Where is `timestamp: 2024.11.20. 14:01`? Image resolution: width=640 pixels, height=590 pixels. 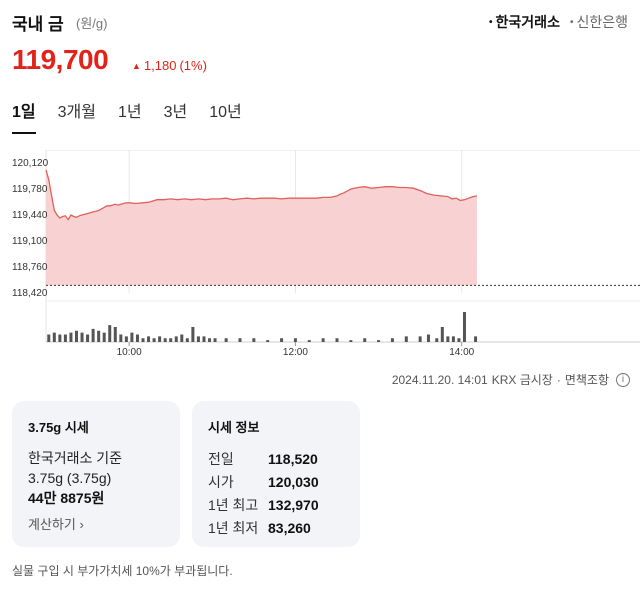 timestamp: 2024.11.20. 14:01 is located at coordinates (439, 379).